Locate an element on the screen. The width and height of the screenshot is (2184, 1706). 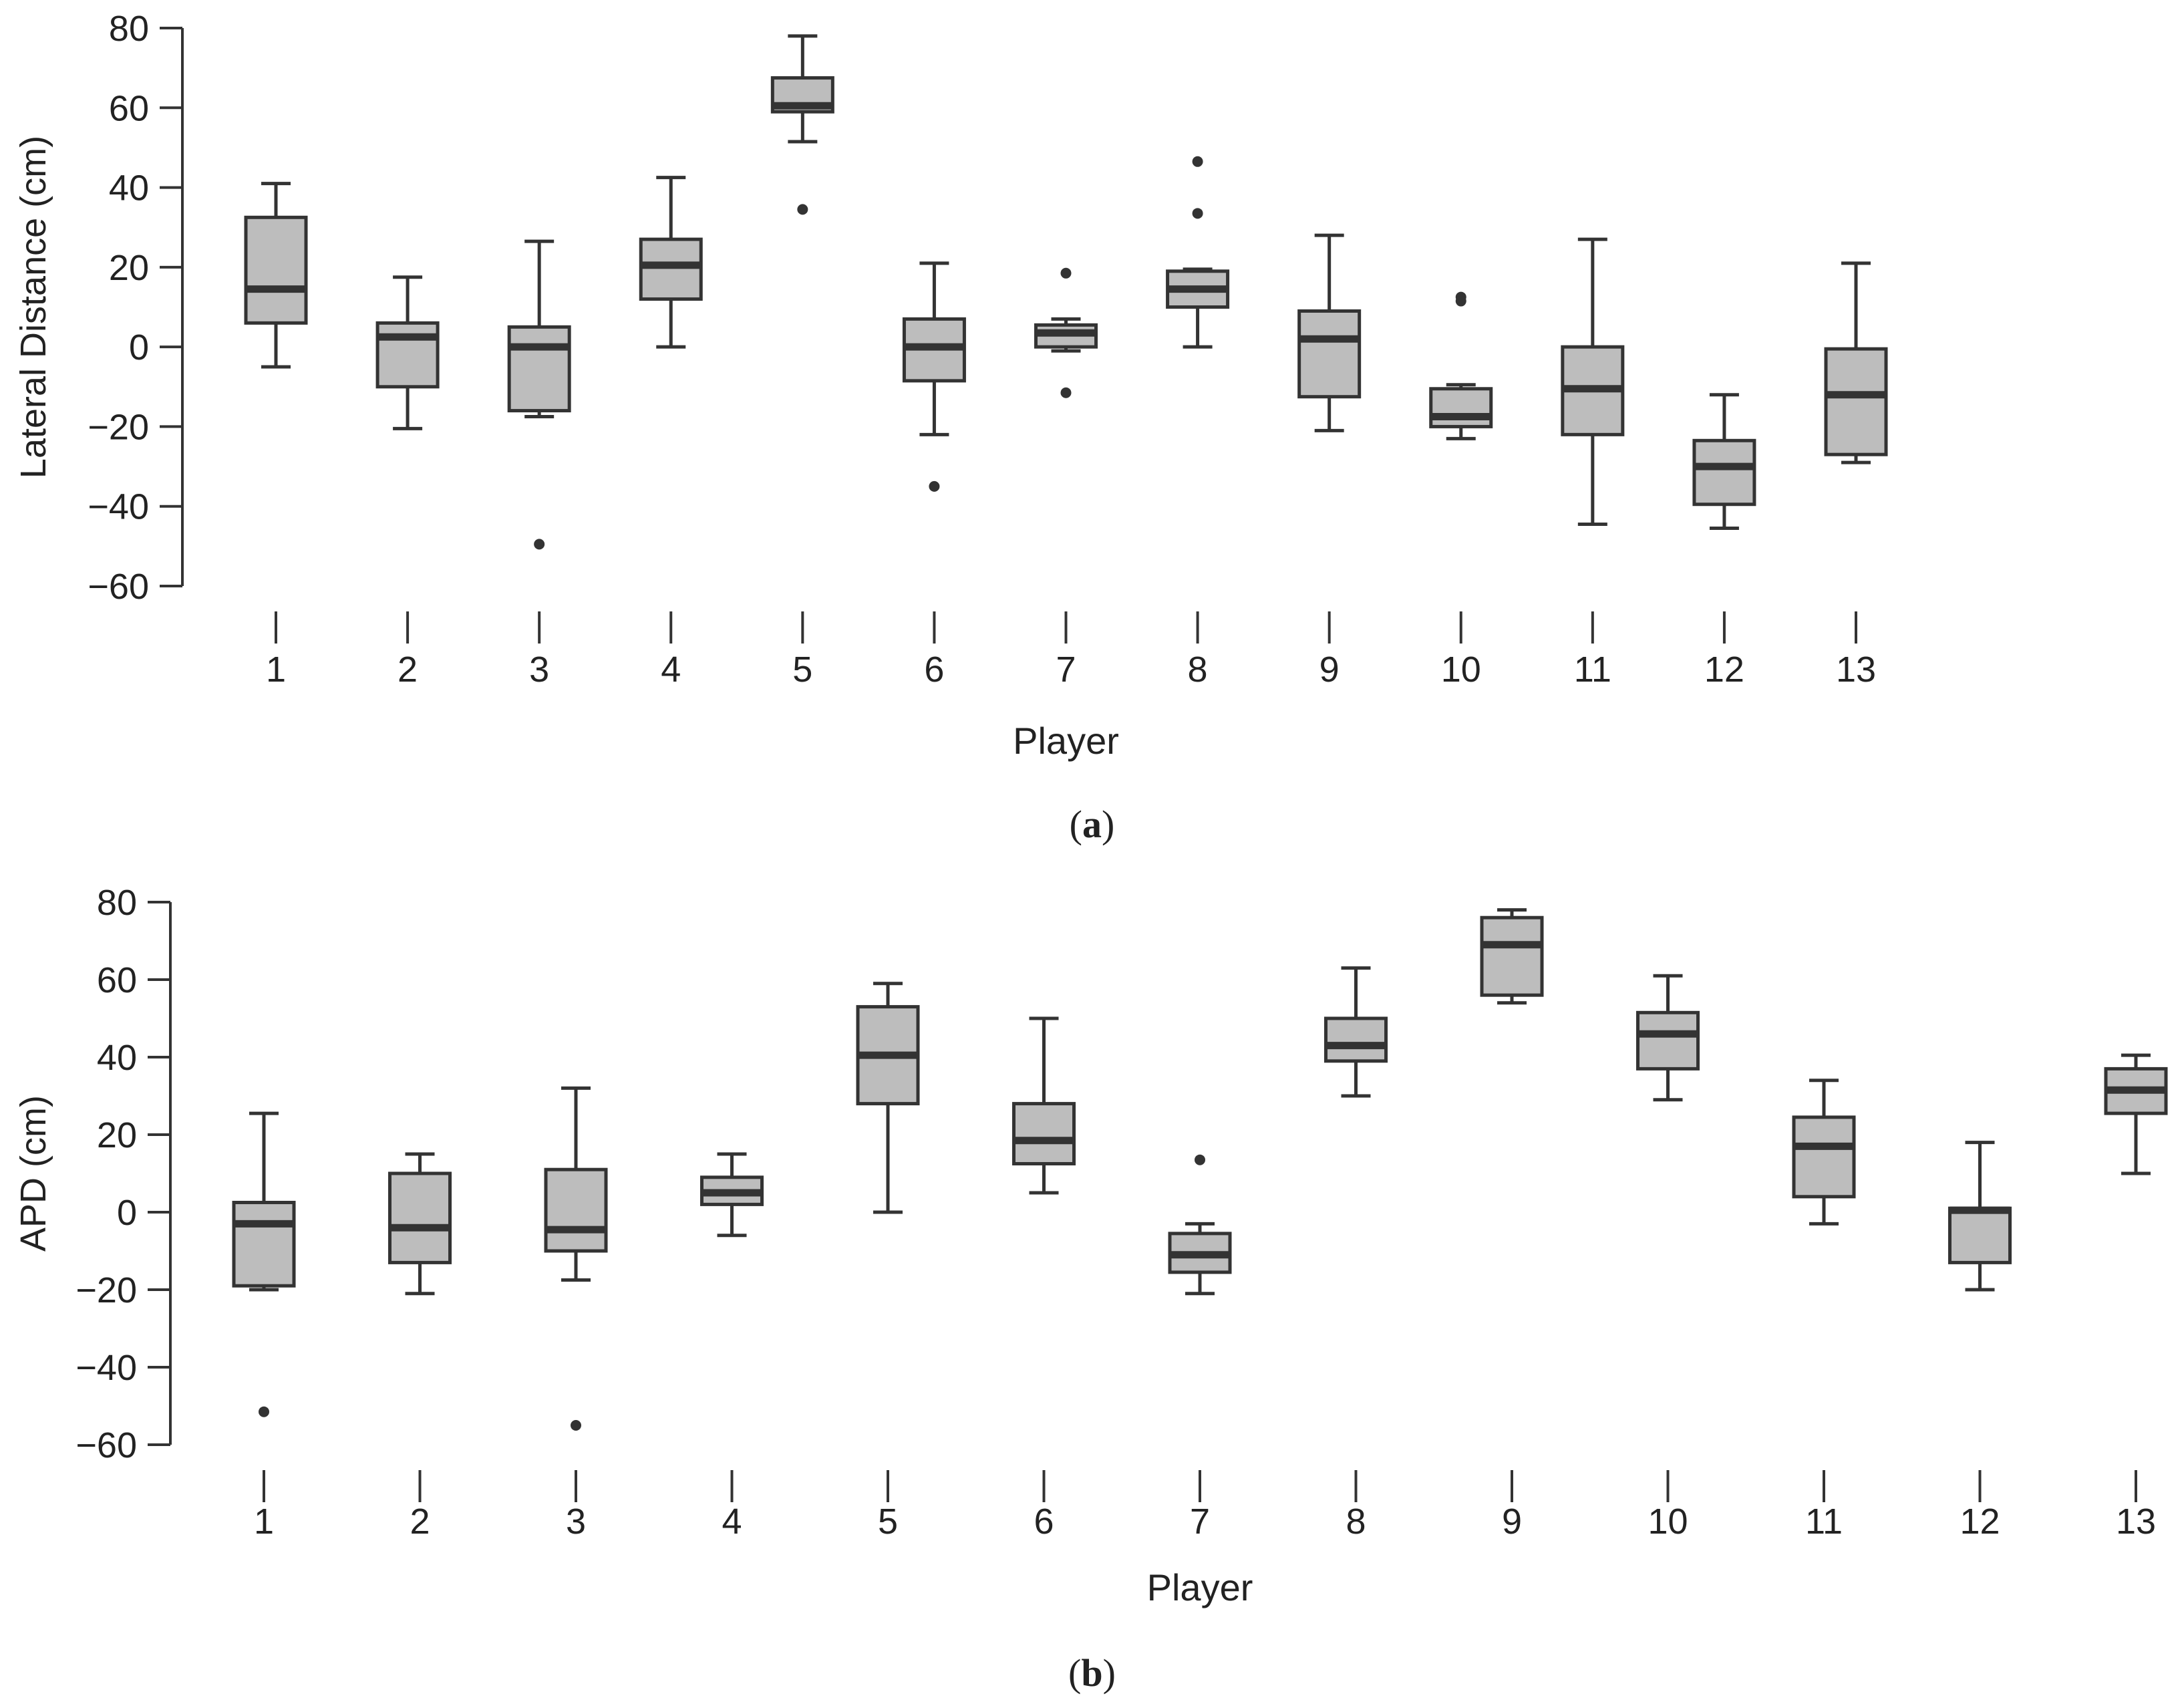
panel2-player-1-box is located at coordinates (264, 1244).